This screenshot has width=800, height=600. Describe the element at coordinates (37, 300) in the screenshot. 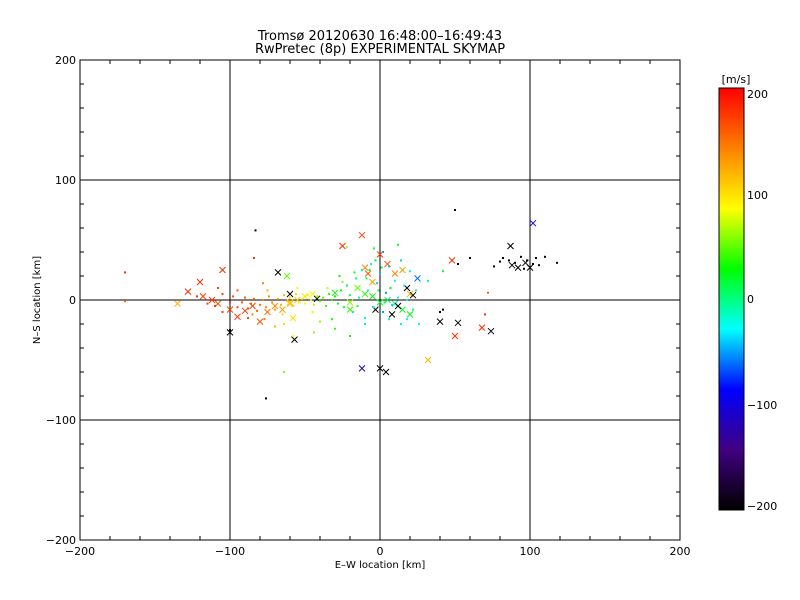

I see `y-axis-label: N–S location [km]` at that location.